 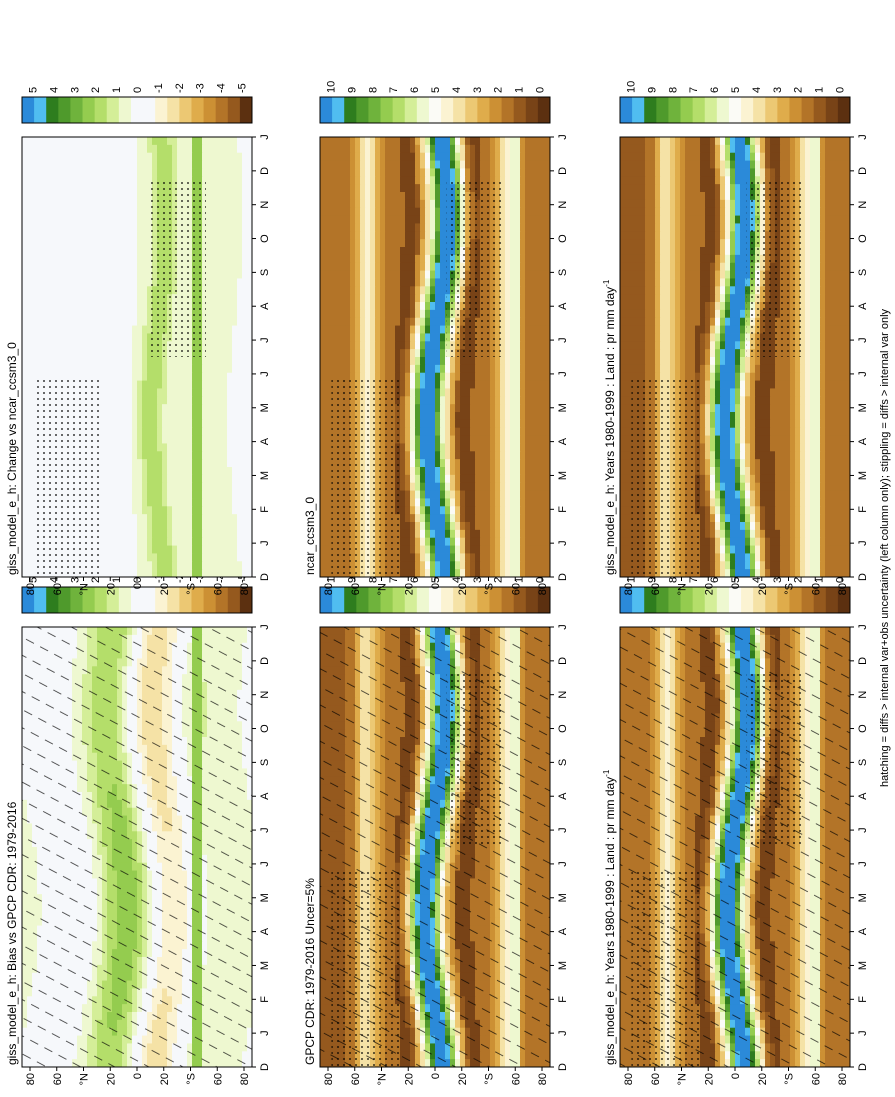 I want to click on month-label: S, so click(x=863, y=762).